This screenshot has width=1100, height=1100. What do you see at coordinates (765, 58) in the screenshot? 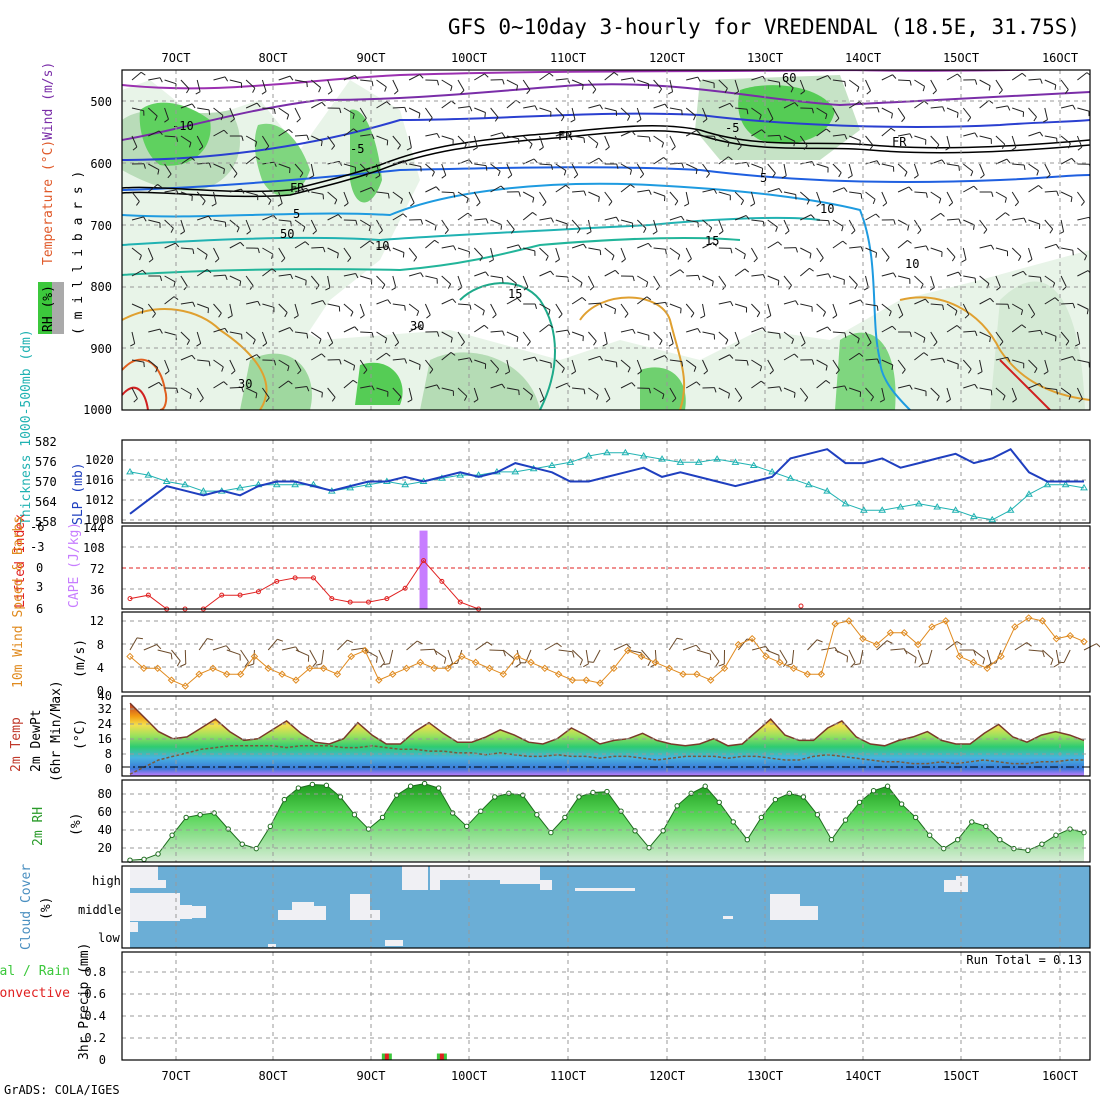
I see `date-tick: 13OCT` at bounding box center [765, 58].